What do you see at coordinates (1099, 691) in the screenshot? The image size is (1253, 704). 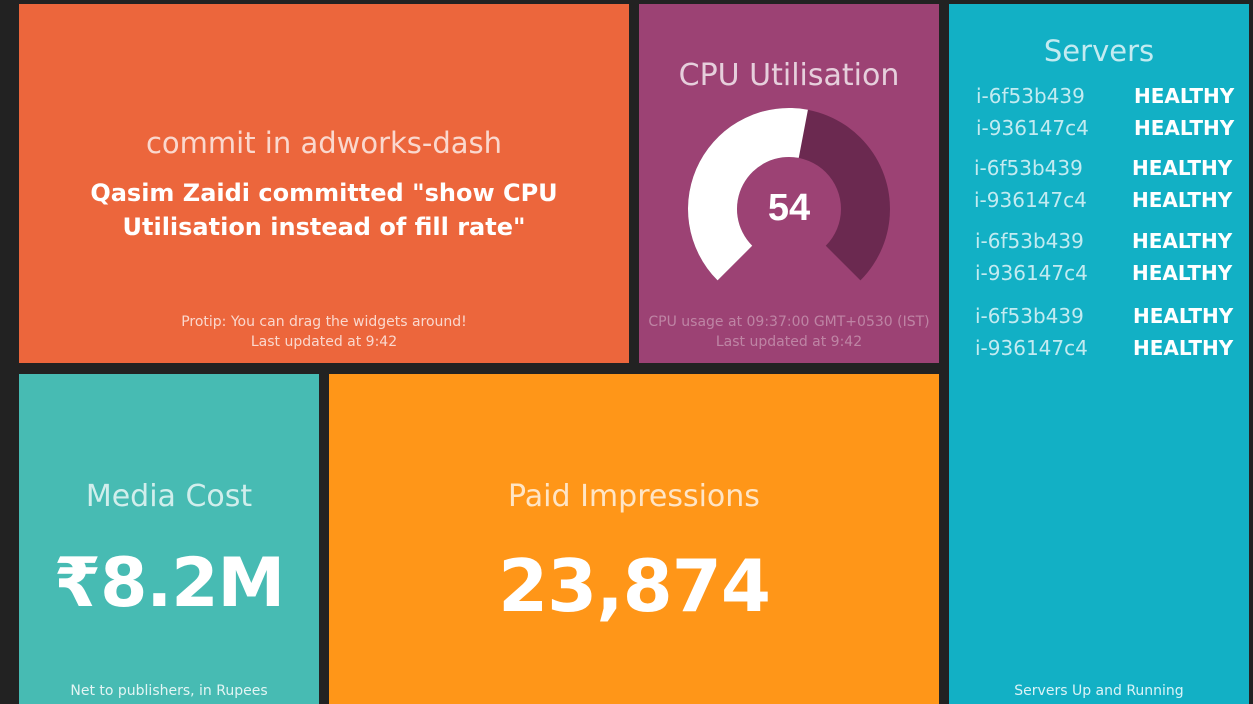 I see `servers-footer: Servers Up and Running` at bounding box center [1099, 691].